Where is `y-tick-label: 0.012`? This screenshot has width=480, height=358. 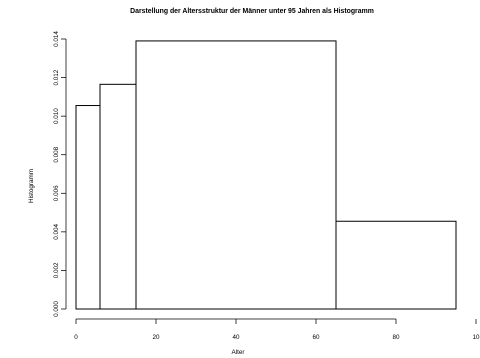
y-tick-label: 0.012 is located at coordinates (56, 77).